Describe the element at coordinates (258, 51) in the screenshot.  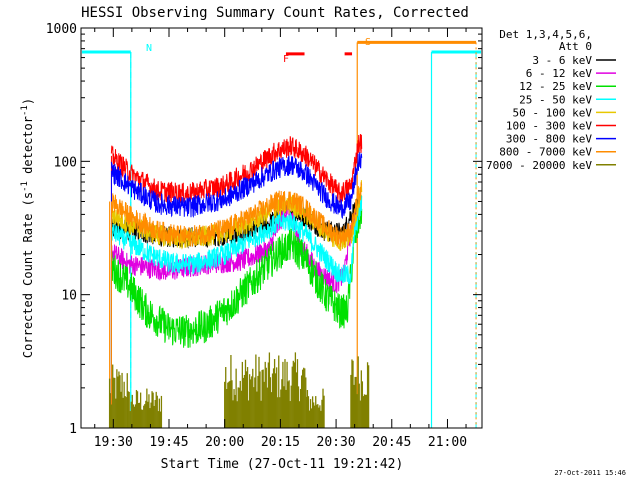
I see `annotations: N F S` at that location.